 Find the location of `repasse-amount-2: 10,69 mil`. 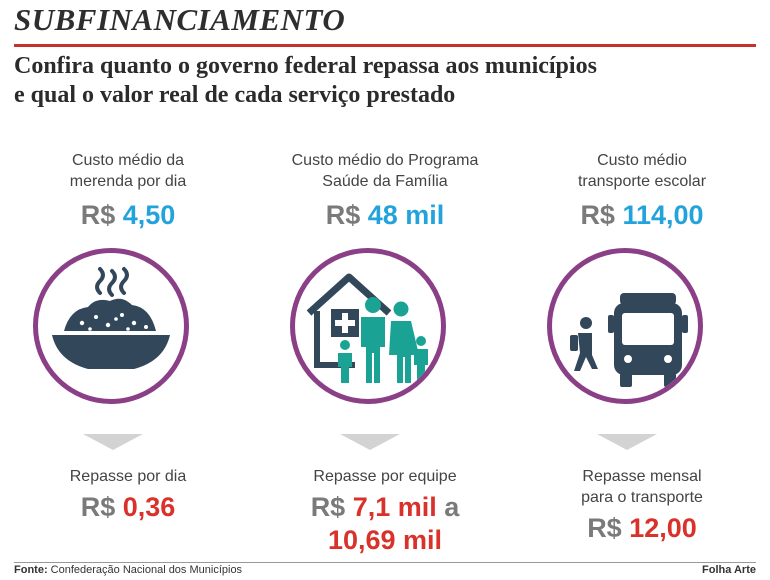

repasse-amount-2: 10,69 mil is located at coordinates (385, 540).